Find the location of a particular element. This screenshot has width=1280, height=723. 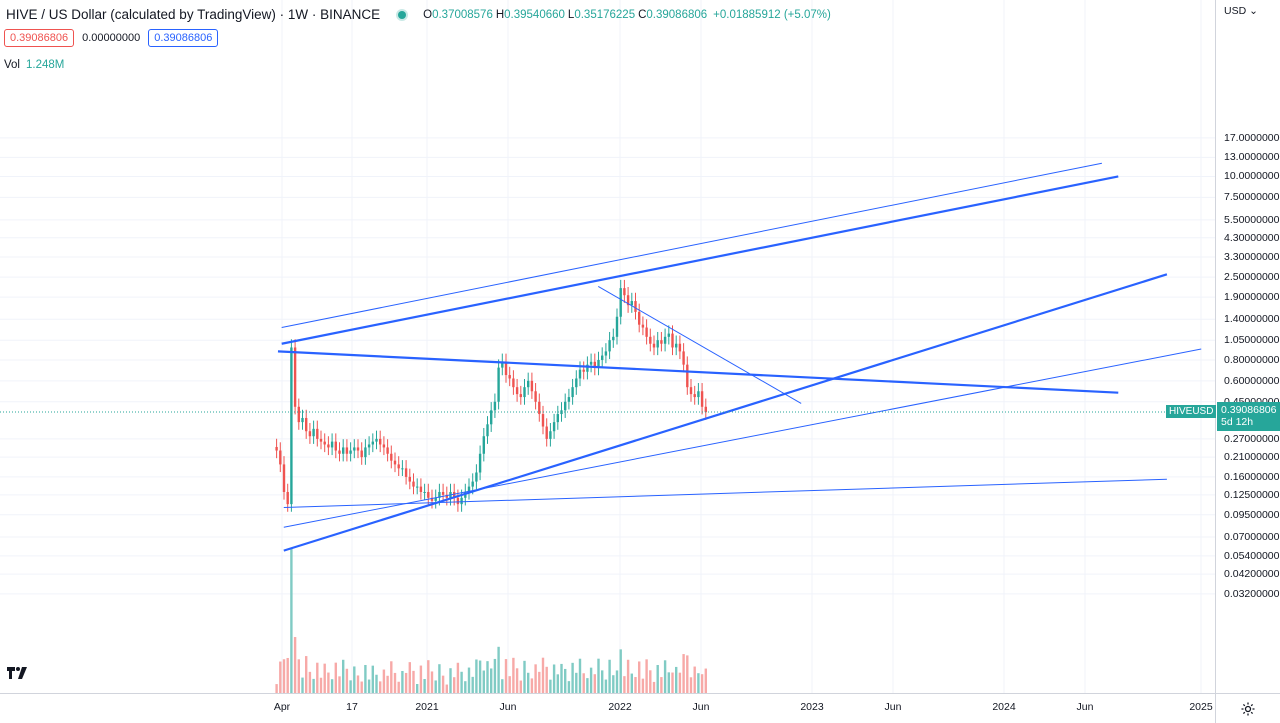

chart-settings-button is located at coordinates (1247, 708).